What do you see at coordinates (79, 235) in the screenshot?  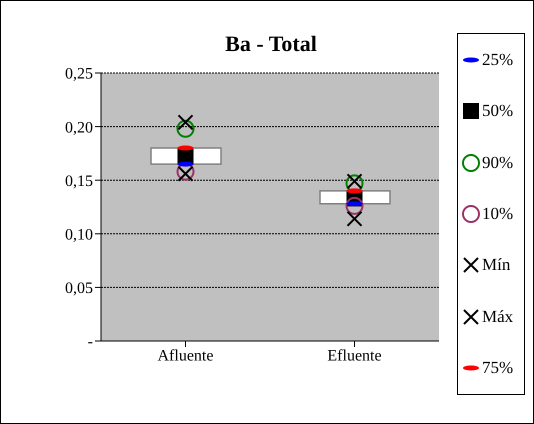 I see `y-tick-label: 0,10` at bounding box center [79, 235].